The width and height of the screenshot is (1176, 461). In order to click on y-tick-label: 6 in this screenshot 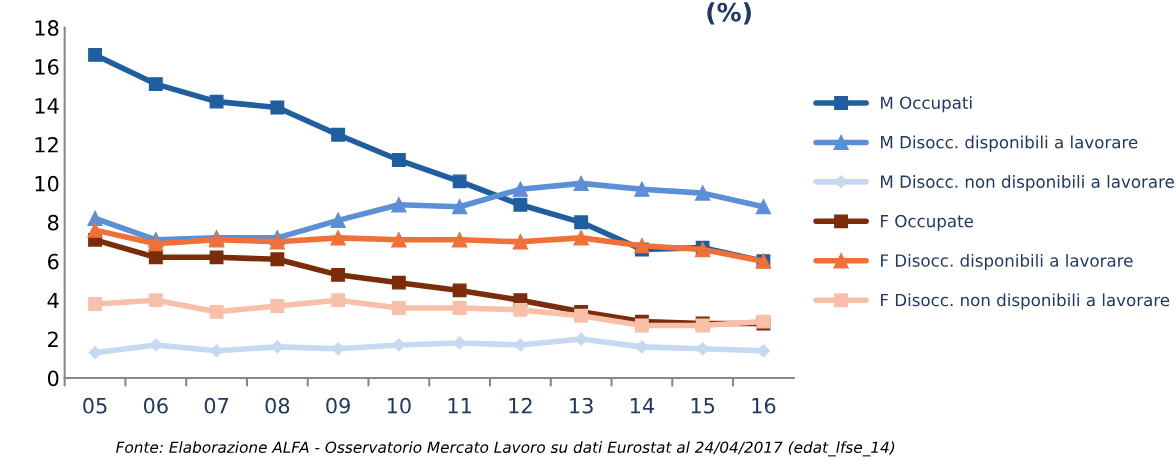, I will do `click(53, 261)`.